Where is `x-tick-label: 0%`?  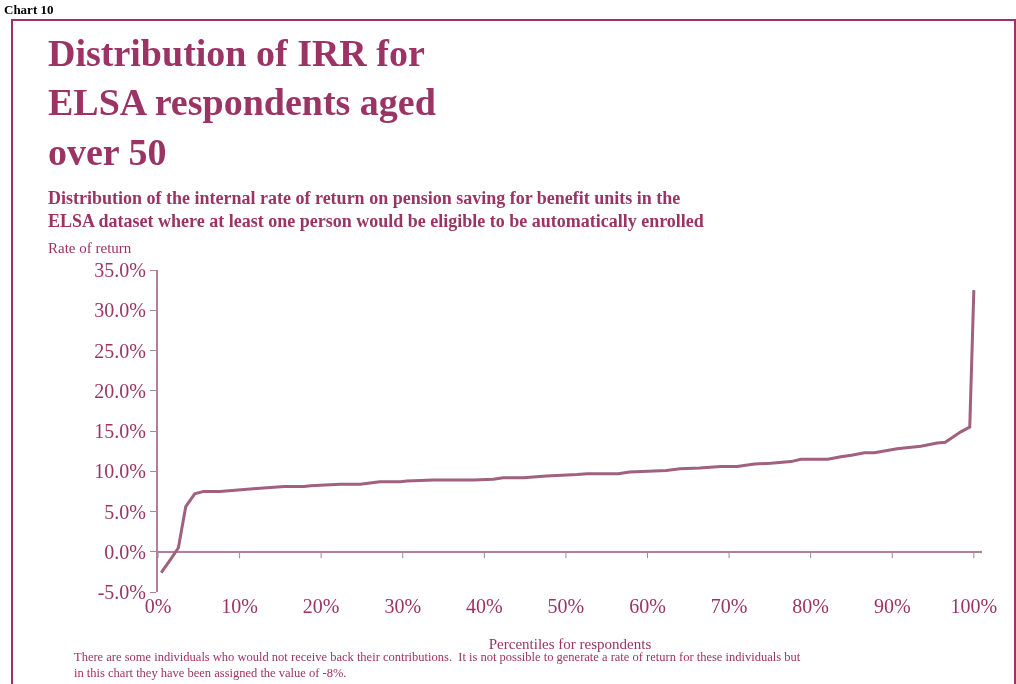
x-tick-label: 0% is located at coordinates (158, 606).